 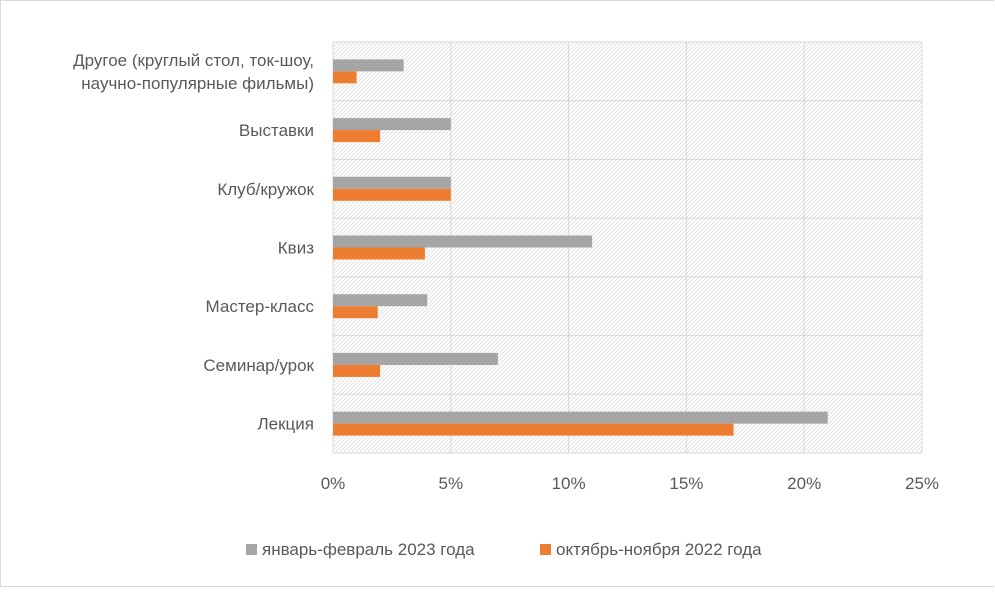 What do you see at coordinates (296, 248) in the screenshot?
I see `category-label: Квиз` at bounding box center [296, 248].